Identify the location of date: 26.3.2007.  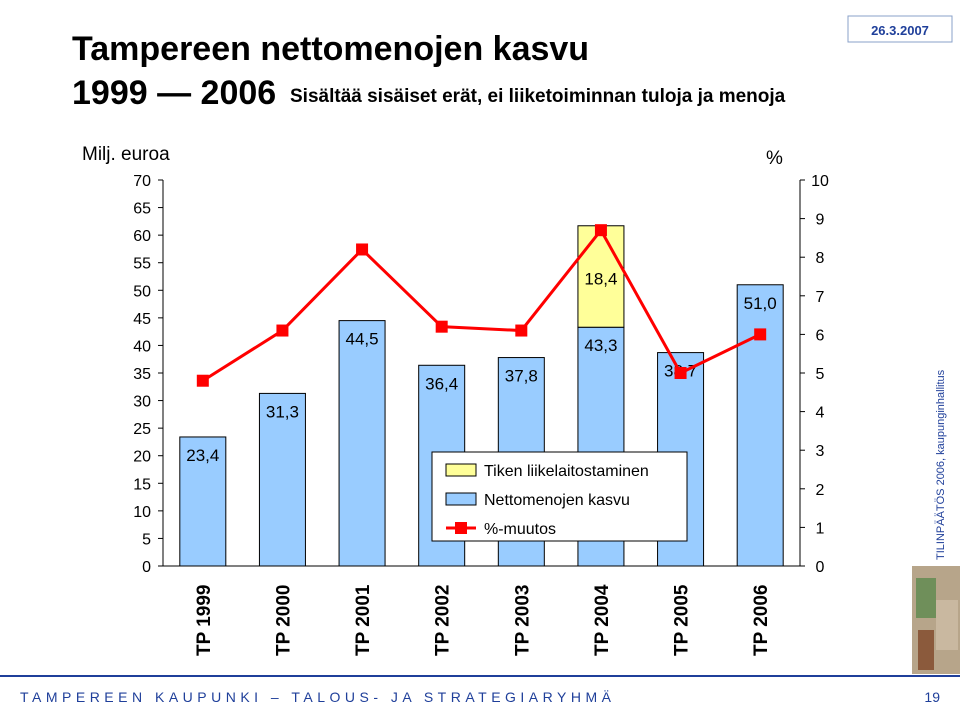
(900, 30).